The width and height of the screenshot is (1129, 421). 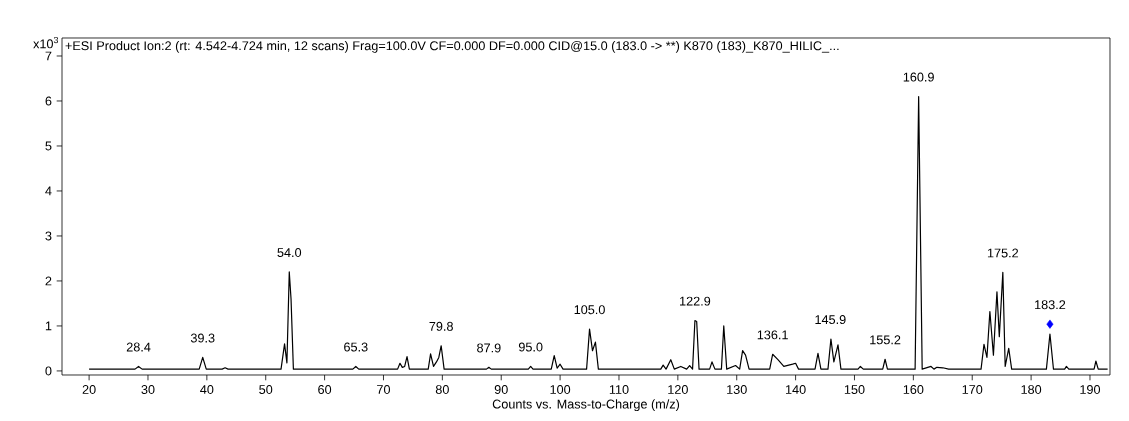 I want to click on y-tick-label: 0, so click(x=48, y=371).